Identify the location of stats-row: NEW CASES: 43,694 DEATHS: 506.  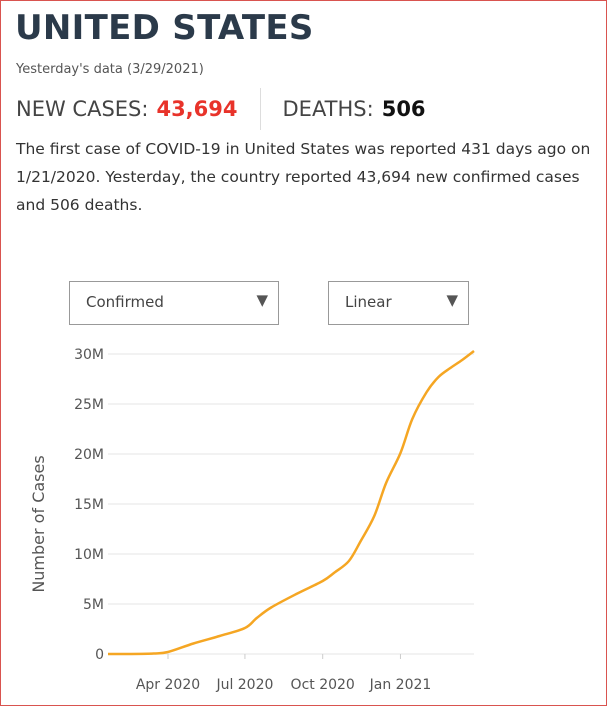
(221, 109).